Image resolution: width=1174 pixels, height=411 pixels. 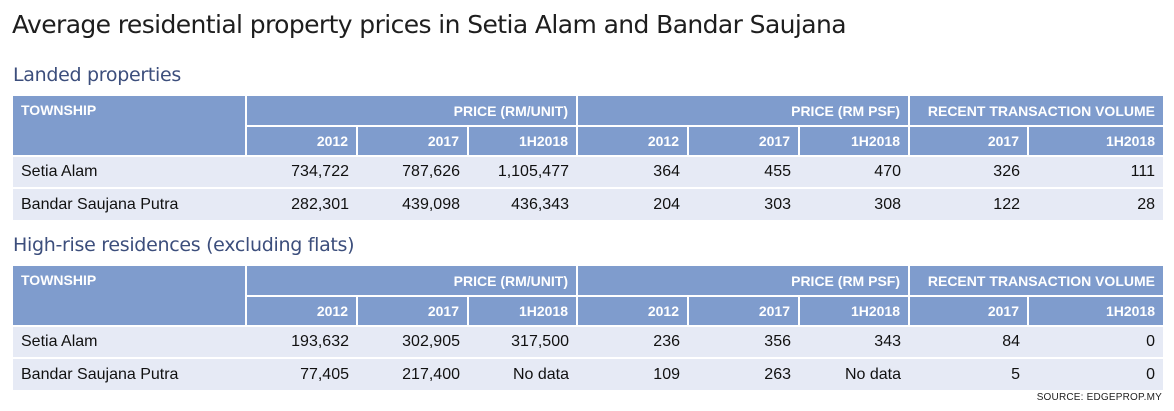 I want to click on price-unit-cell: No data, so click(x=522, y=373).